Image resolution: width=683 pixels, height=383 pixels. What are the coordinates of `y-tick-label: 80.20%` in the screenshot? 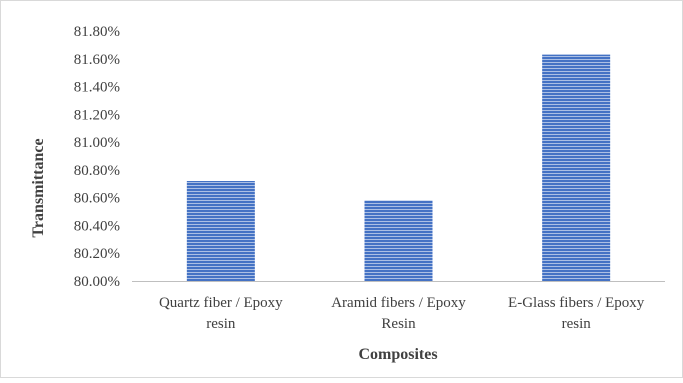 It's located at (97, 254).